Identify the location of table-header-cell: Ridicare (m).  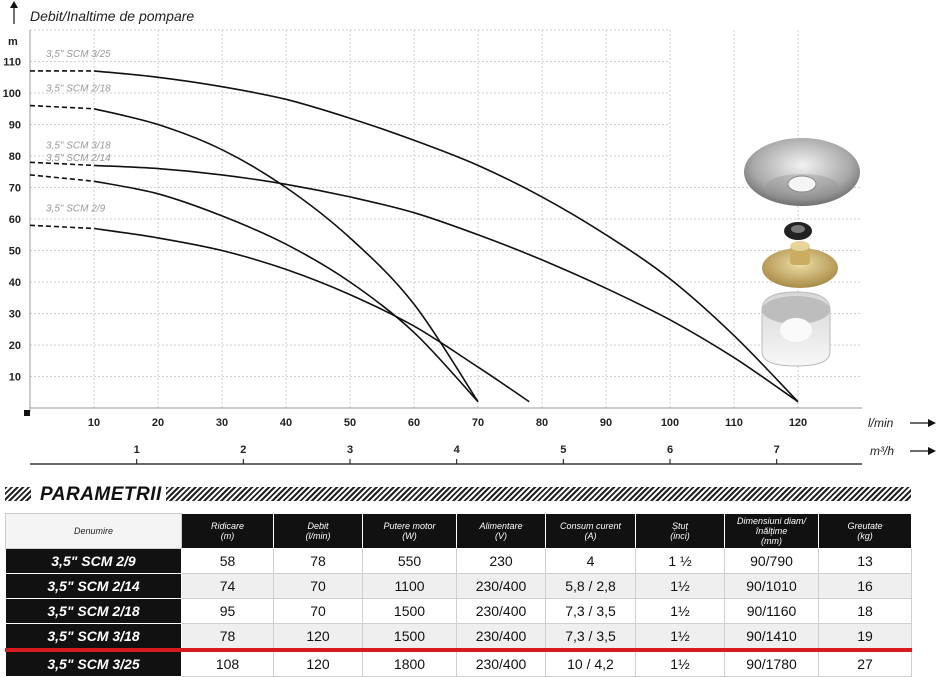
(227, 531).